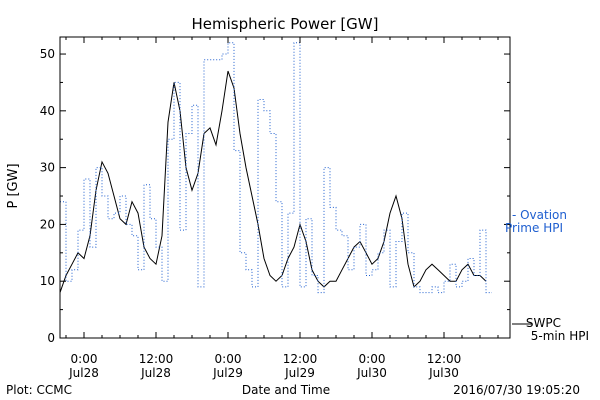 The height and width of the screenshot is (400, 600). Describe the element at coordinates (47, 168) in the screenshot. I see `y-tick-label: 30` at that location.